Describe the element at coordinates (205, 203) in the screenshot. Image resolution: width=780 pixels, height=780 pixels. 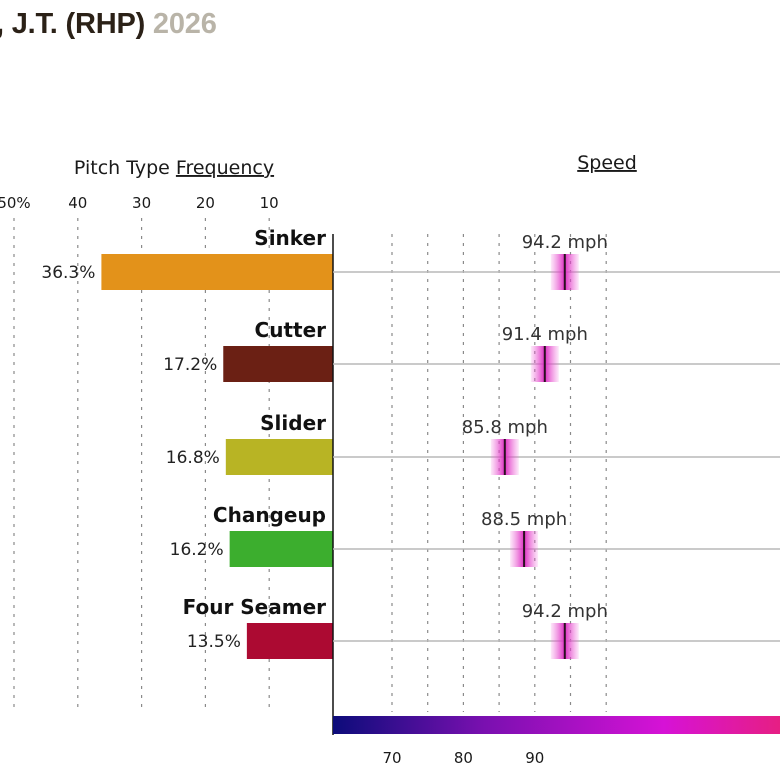
I see `frequency-tick-label: 20` at that location.